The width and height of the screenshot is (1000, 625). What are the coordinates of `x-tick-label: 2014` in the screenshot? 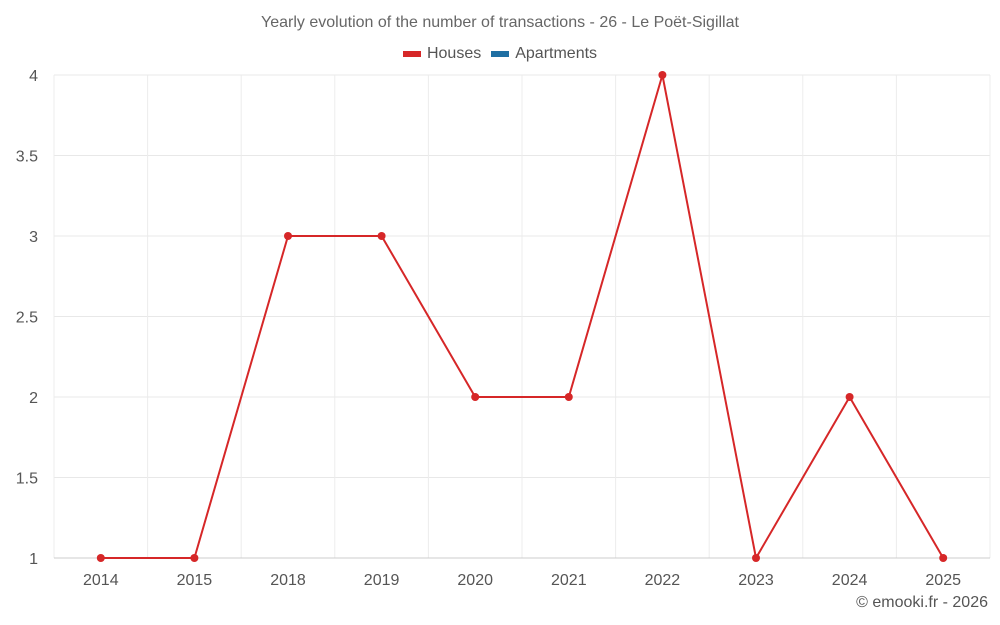 It's located at (101, 580).